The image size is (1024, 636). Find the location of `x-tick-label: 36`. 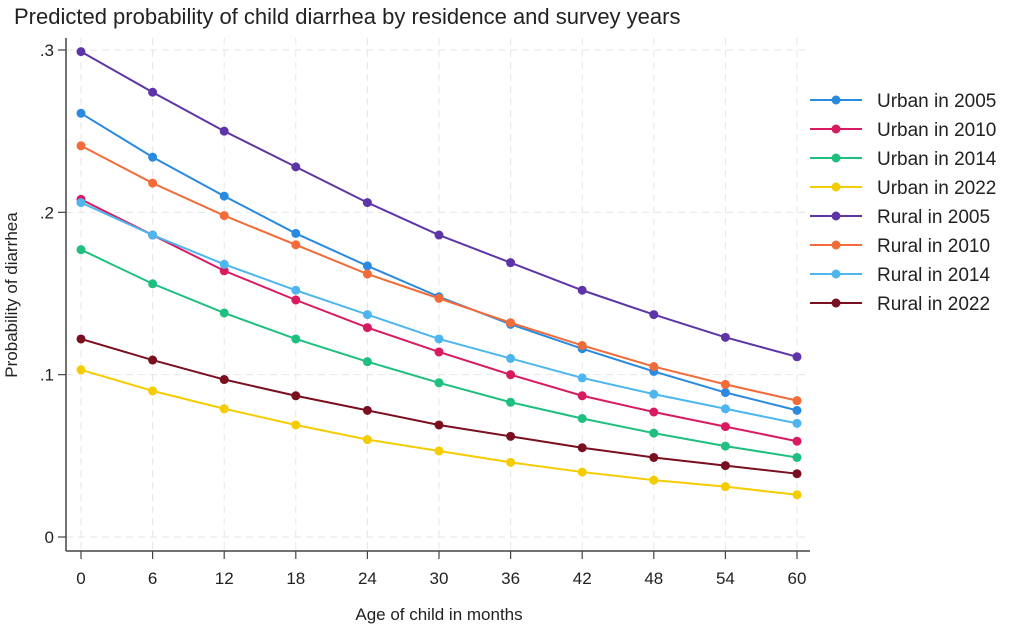

x-tick-label: 36 is located at coordinates (510, 578).